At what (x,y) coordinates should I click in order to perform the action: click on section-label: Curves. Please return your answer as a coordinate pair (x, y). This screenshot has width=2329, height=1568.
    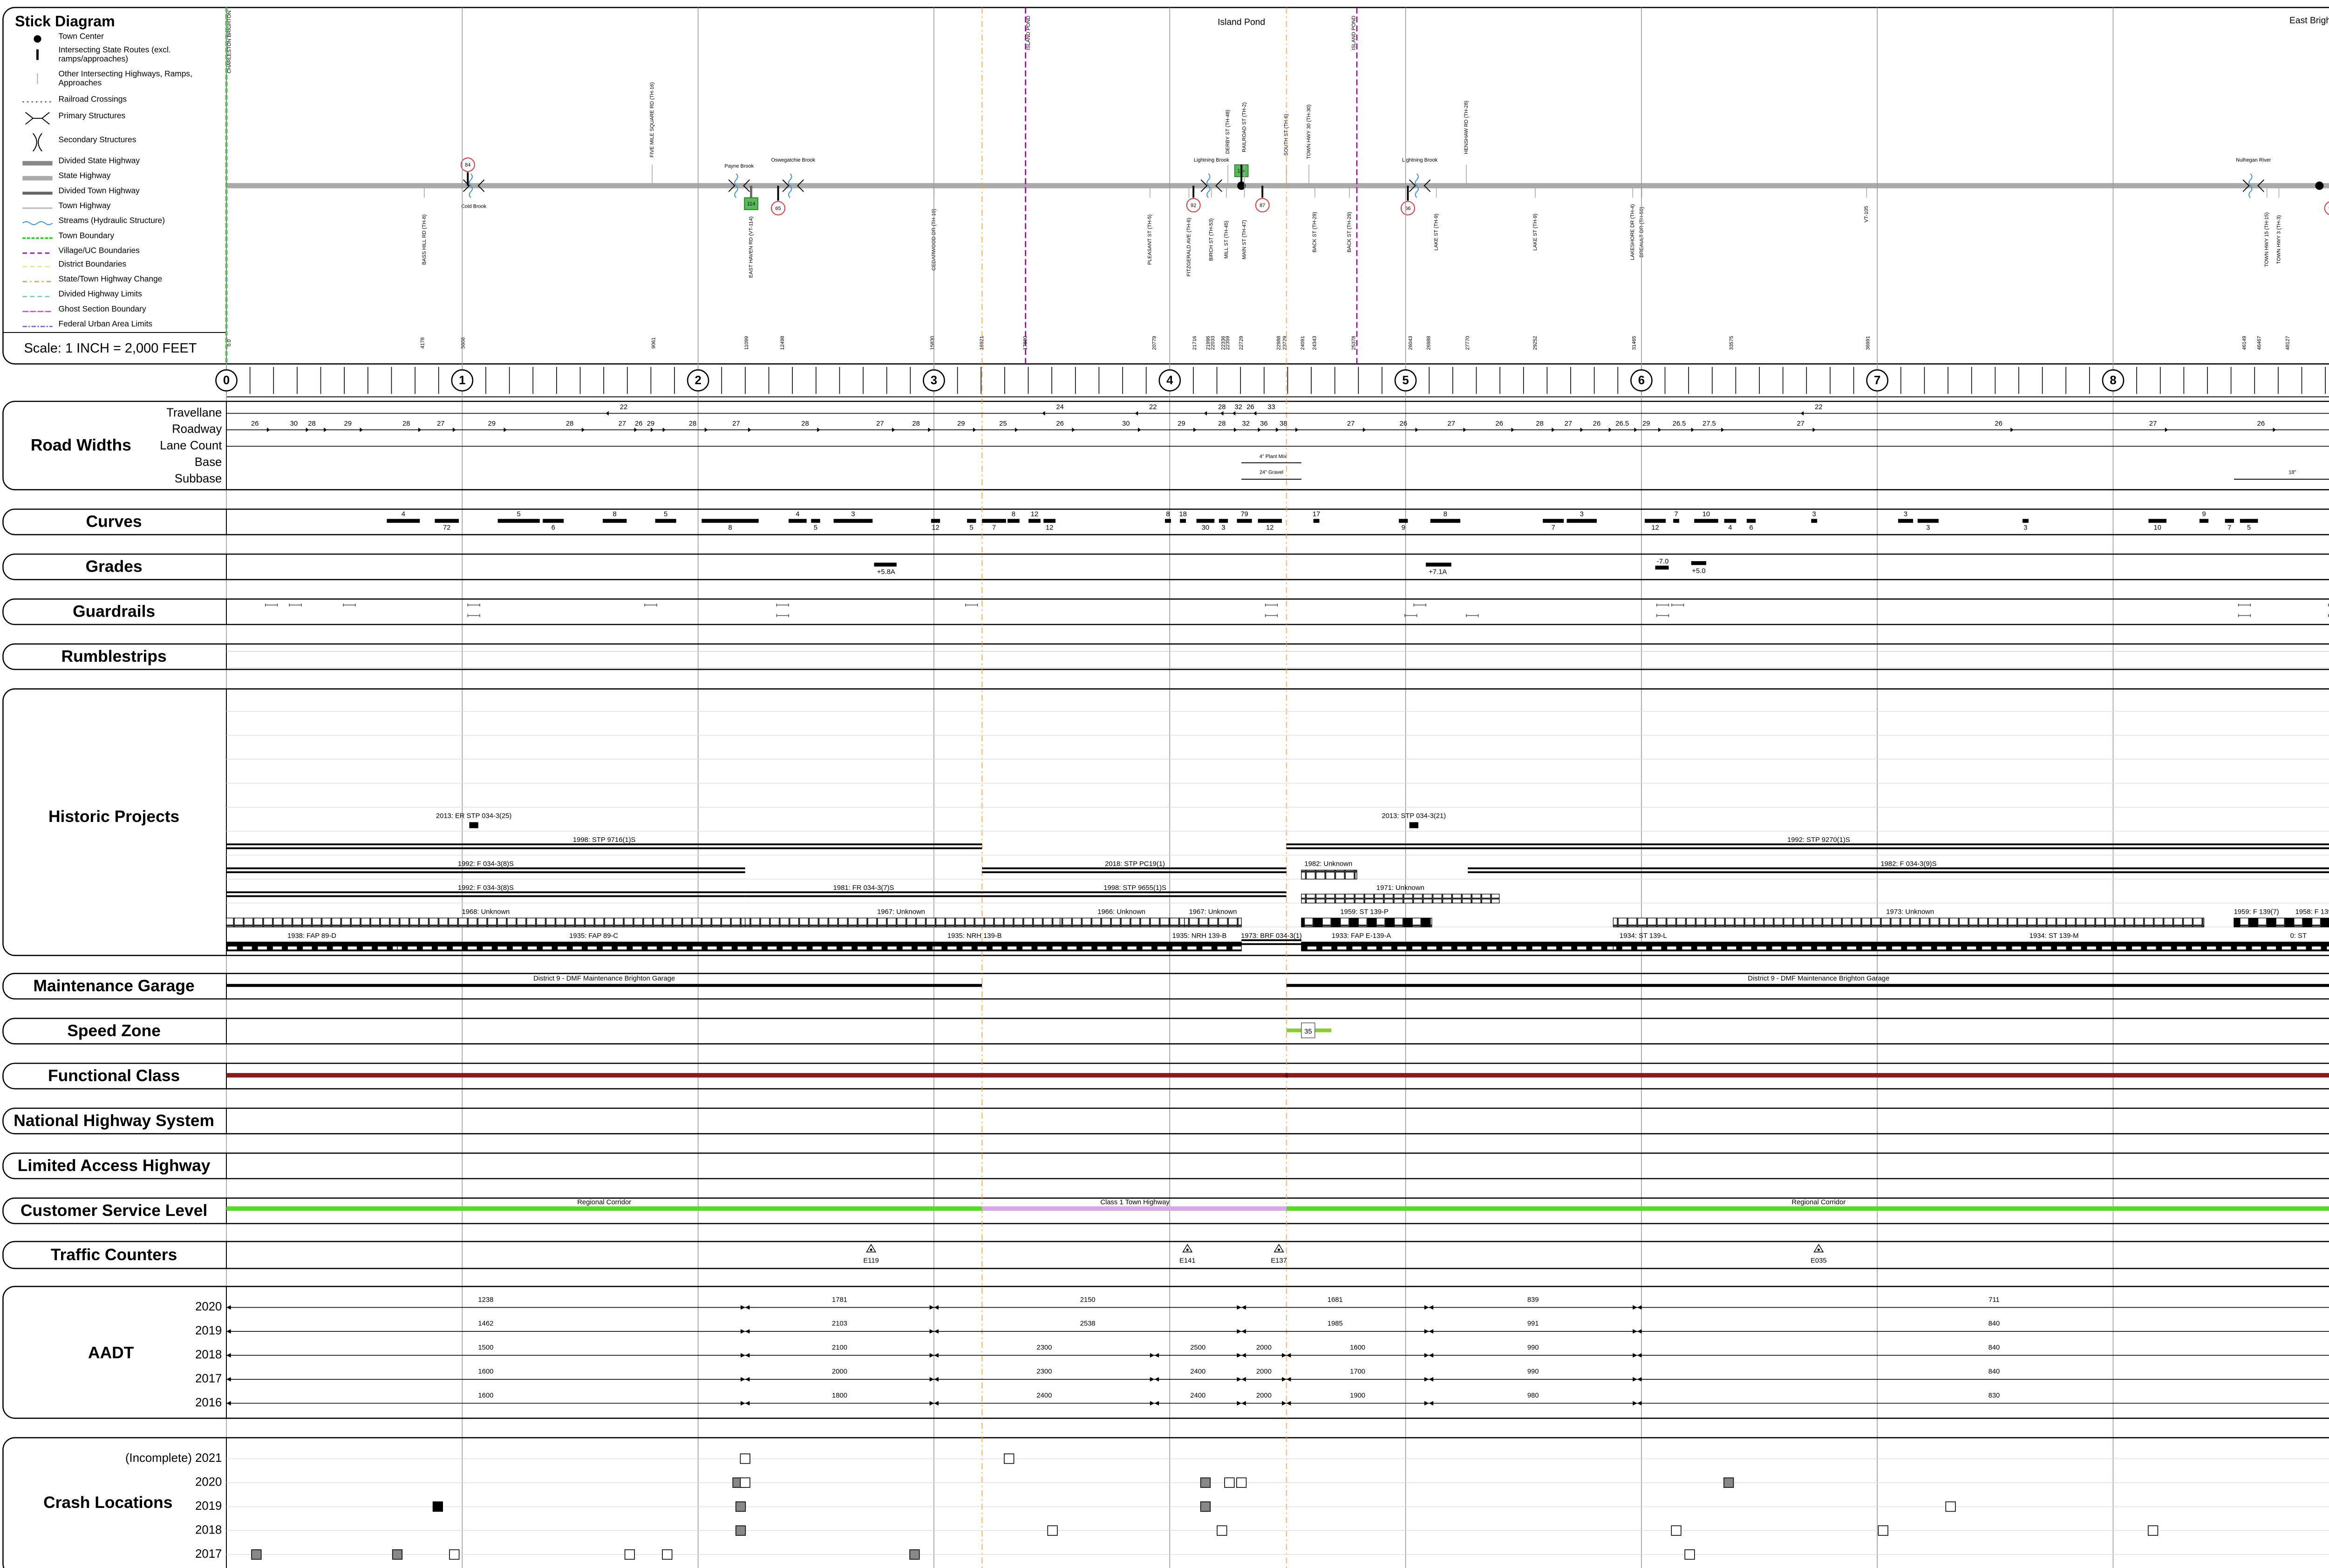
    Looking at the image, I should click on (114, 522).